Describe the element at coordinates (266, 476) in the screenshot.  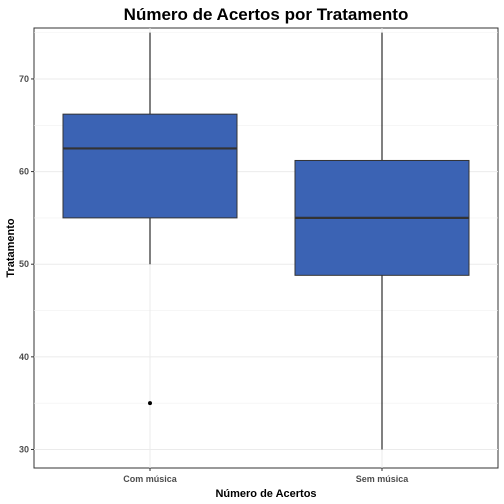
I see `x-axis-ticks: Com música Sem música` at that location.